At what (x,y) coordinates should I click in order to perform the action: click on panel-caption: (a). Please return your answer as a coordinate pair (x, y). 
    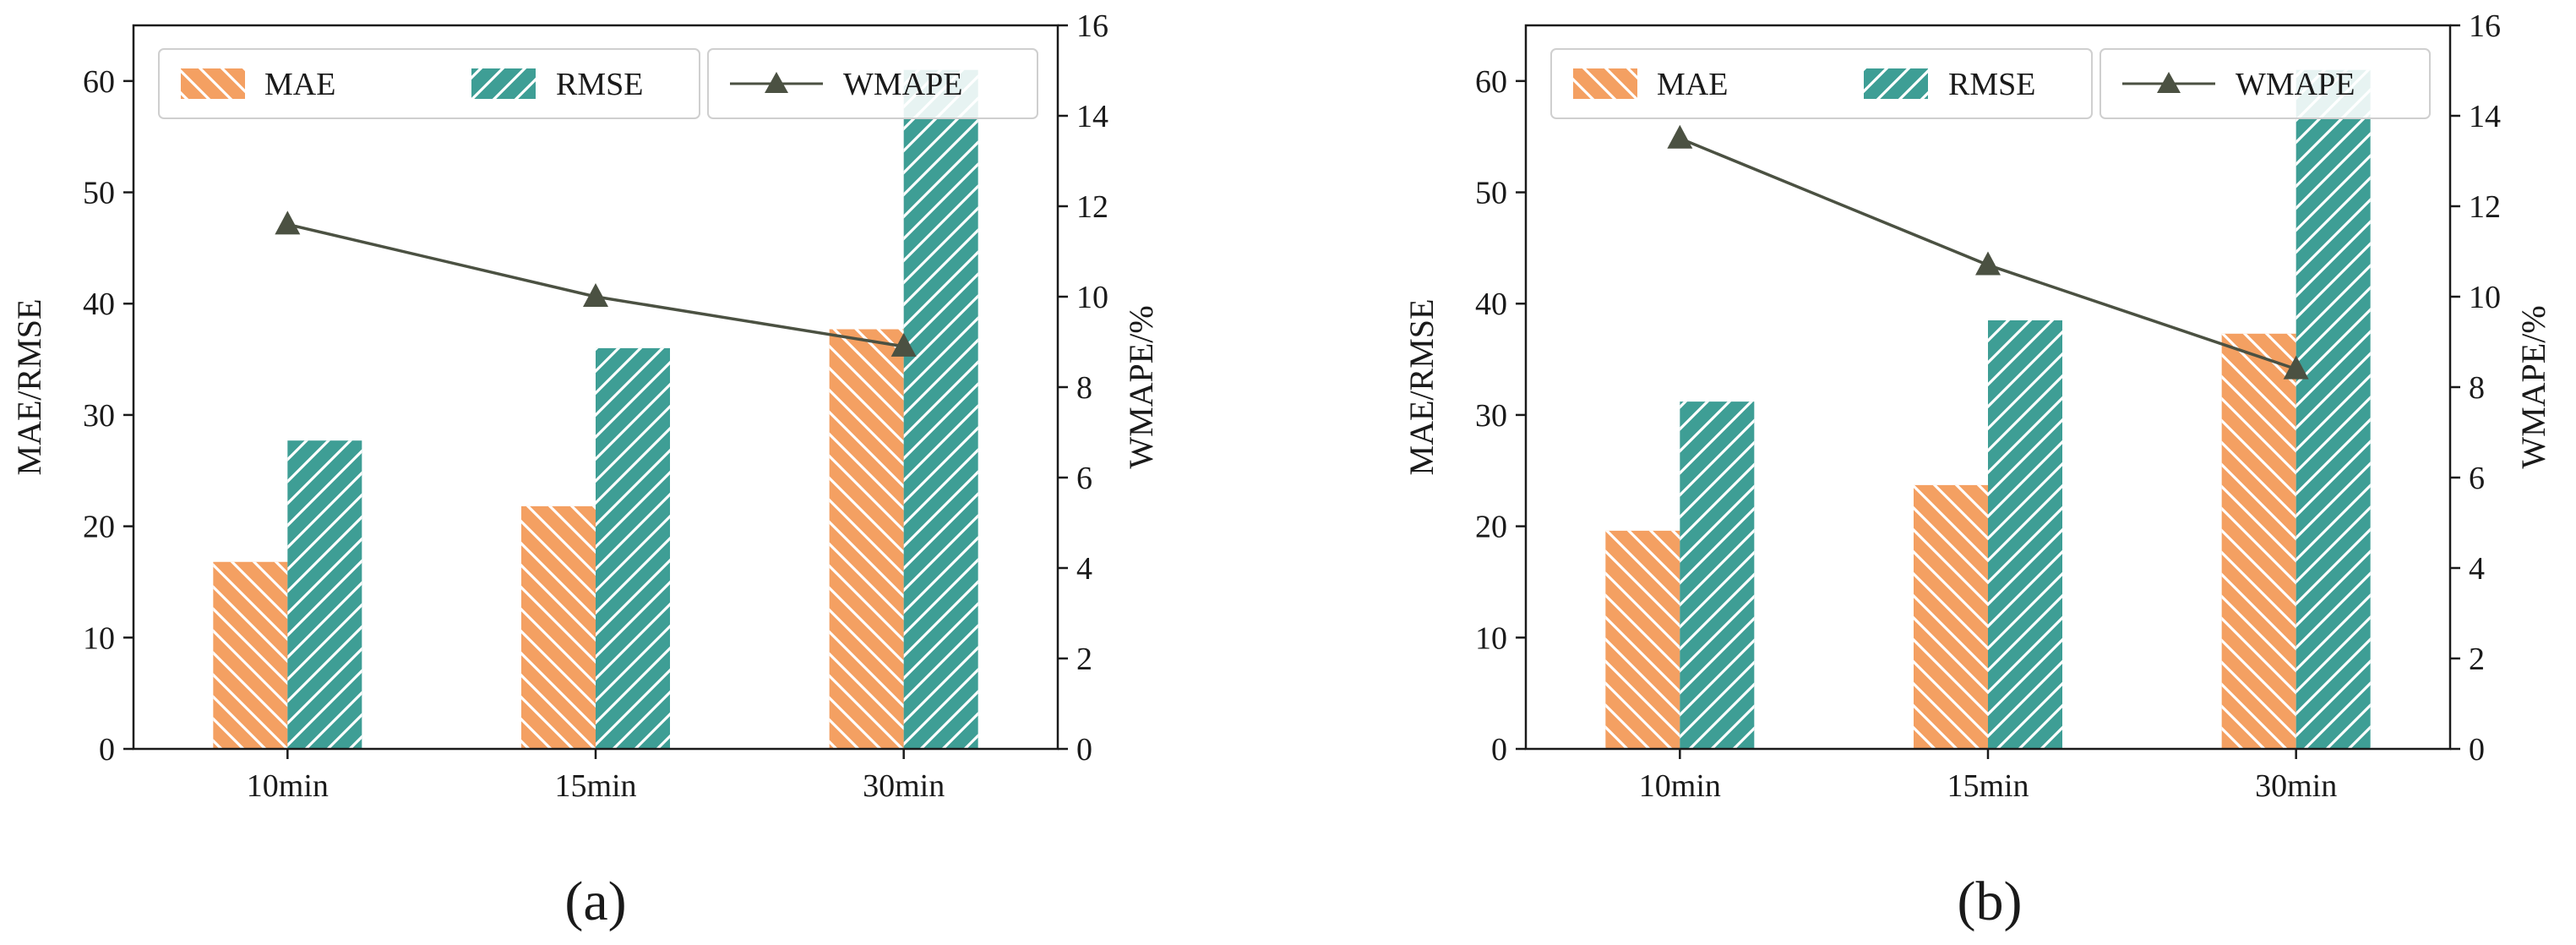
    Looking at the image, I should click on (595, 902).